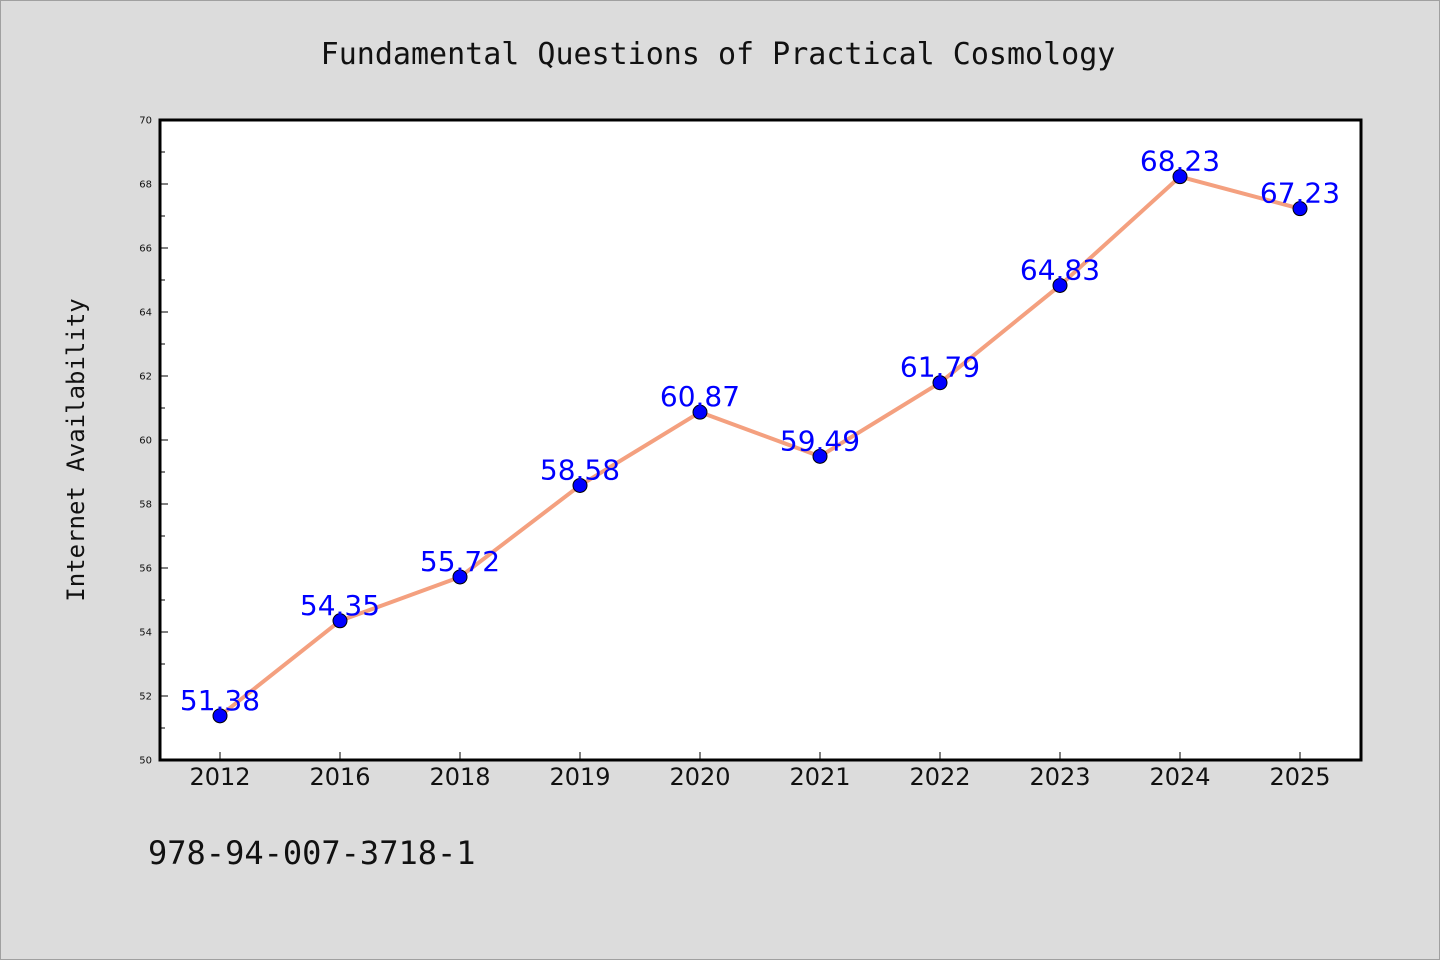 This screenshot has width=1440, height=960. Describe the element at coordinates (145, 185) in the screenshot. I see `y-tick-label: 68` at that location.